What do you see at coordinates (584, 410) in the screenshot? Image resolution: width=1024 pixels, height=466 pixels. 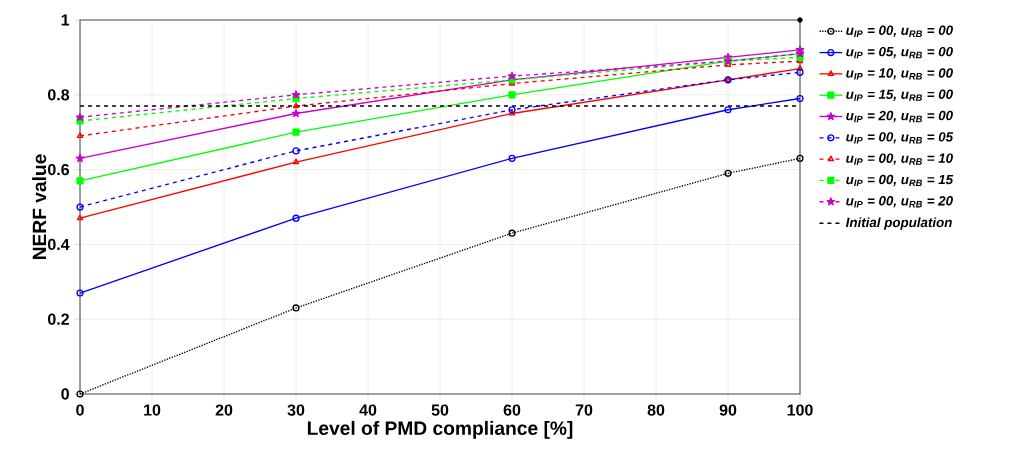 I see `x-tick-label: 70` at bounding box center [584, 410].